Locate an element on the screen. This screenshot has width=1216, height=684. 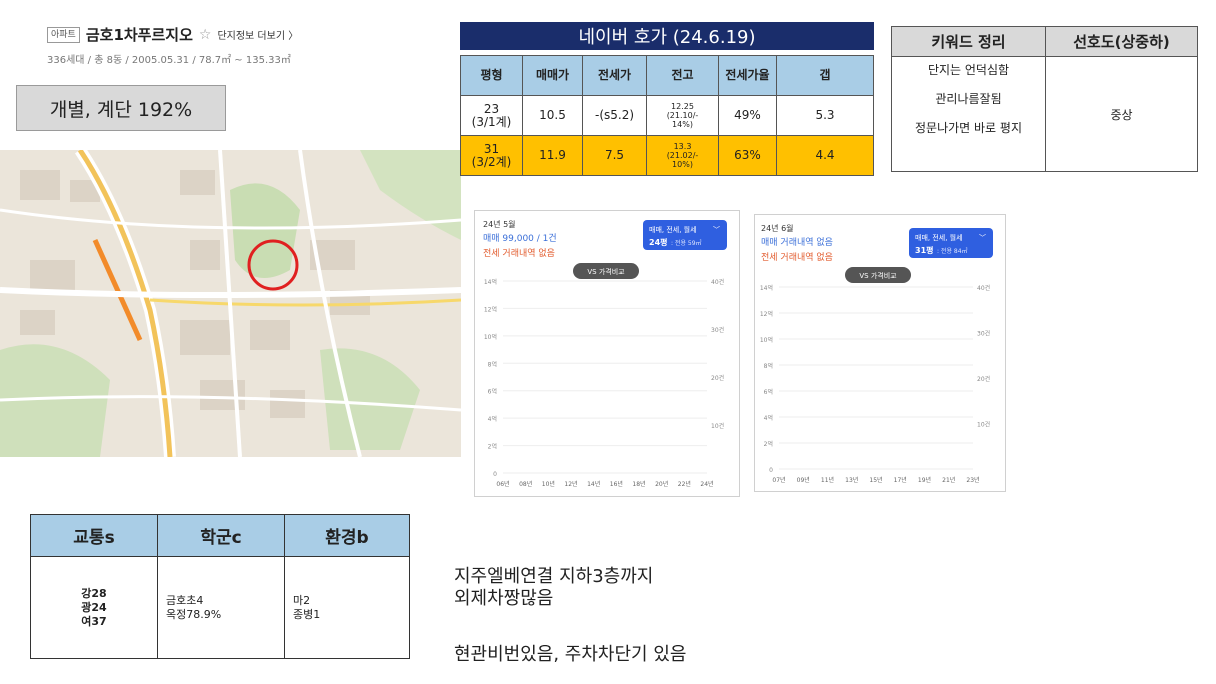
svg-text:: 전용 84㎡: : 전용 84㎡ is located at coordinates (952, 251).